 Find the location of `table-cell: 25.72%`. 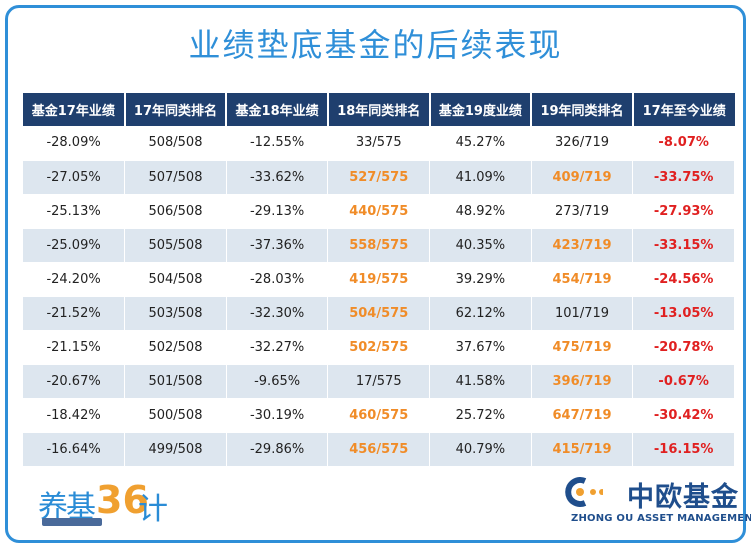

table-cell: 25.72% is located at coordinates (480, 415).